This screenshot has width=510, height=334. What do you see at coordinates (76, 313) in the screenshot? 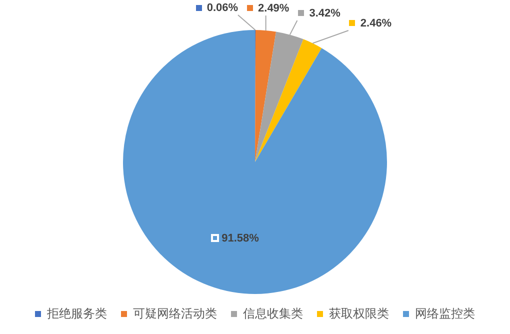
I see `legend-label: 拒绝服务类` at bounding box center [76, 313].